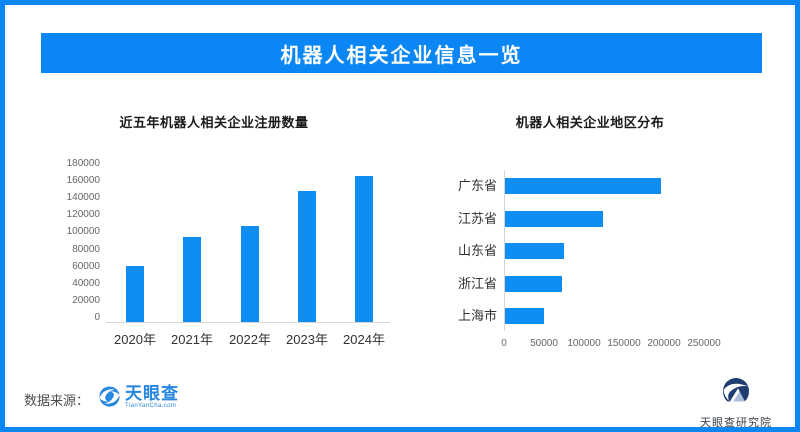 Image resolution: width=800 pixels, height=432 pixels. What do you see at coordinates (192, 339) in the screenshot?
I see `x-axis-category-label: 2021年` at bounding box center [192, 339].